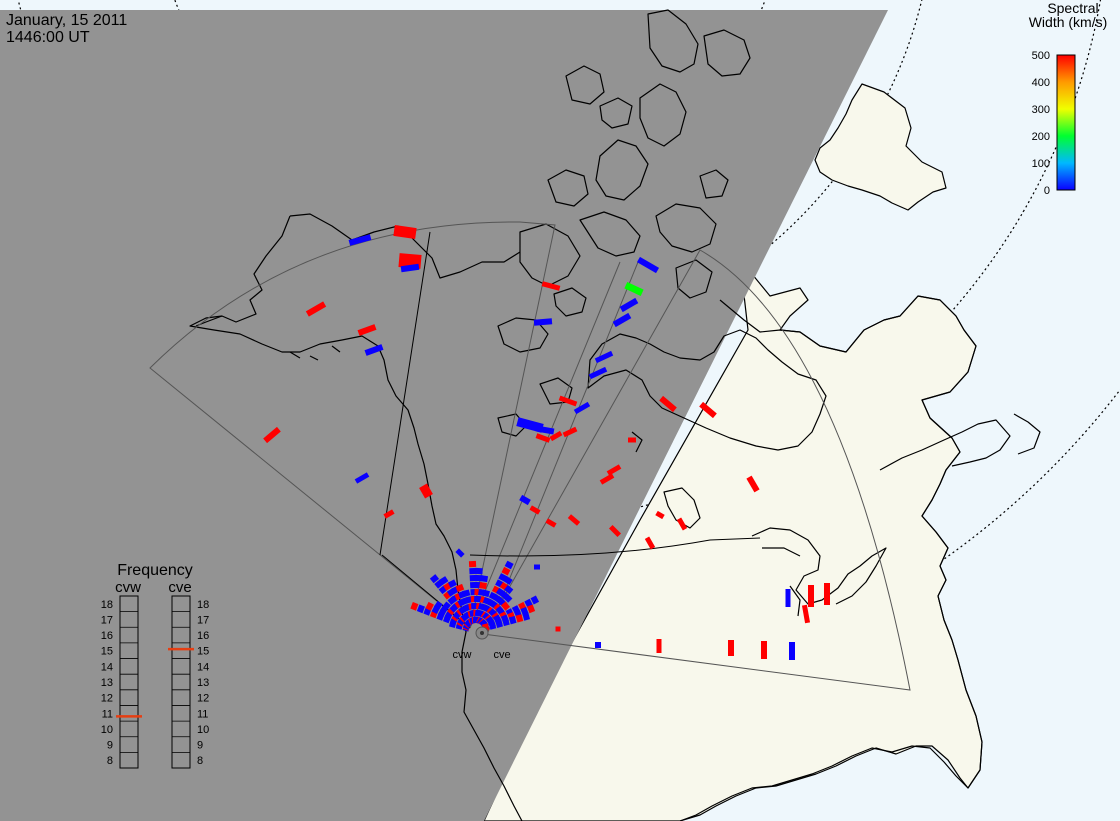  What do you see at coordinates (203, 636) in the screenshot?
I see `frequency-tick-label: 16` at bounding box center [203, 636].